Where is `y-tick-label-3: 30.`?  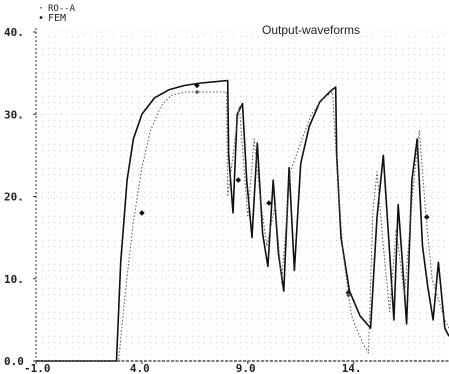 y-tick-label-3: 30. is located at coordinates (14, 114).